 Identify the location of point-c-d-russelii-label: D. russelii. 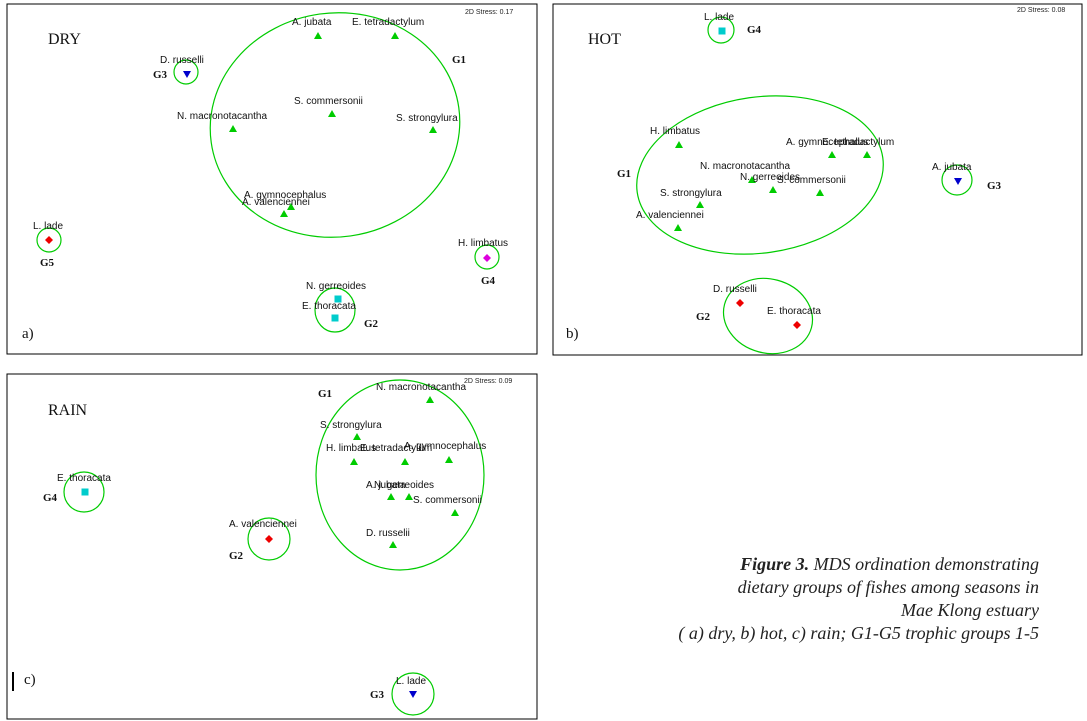
(388, 533).